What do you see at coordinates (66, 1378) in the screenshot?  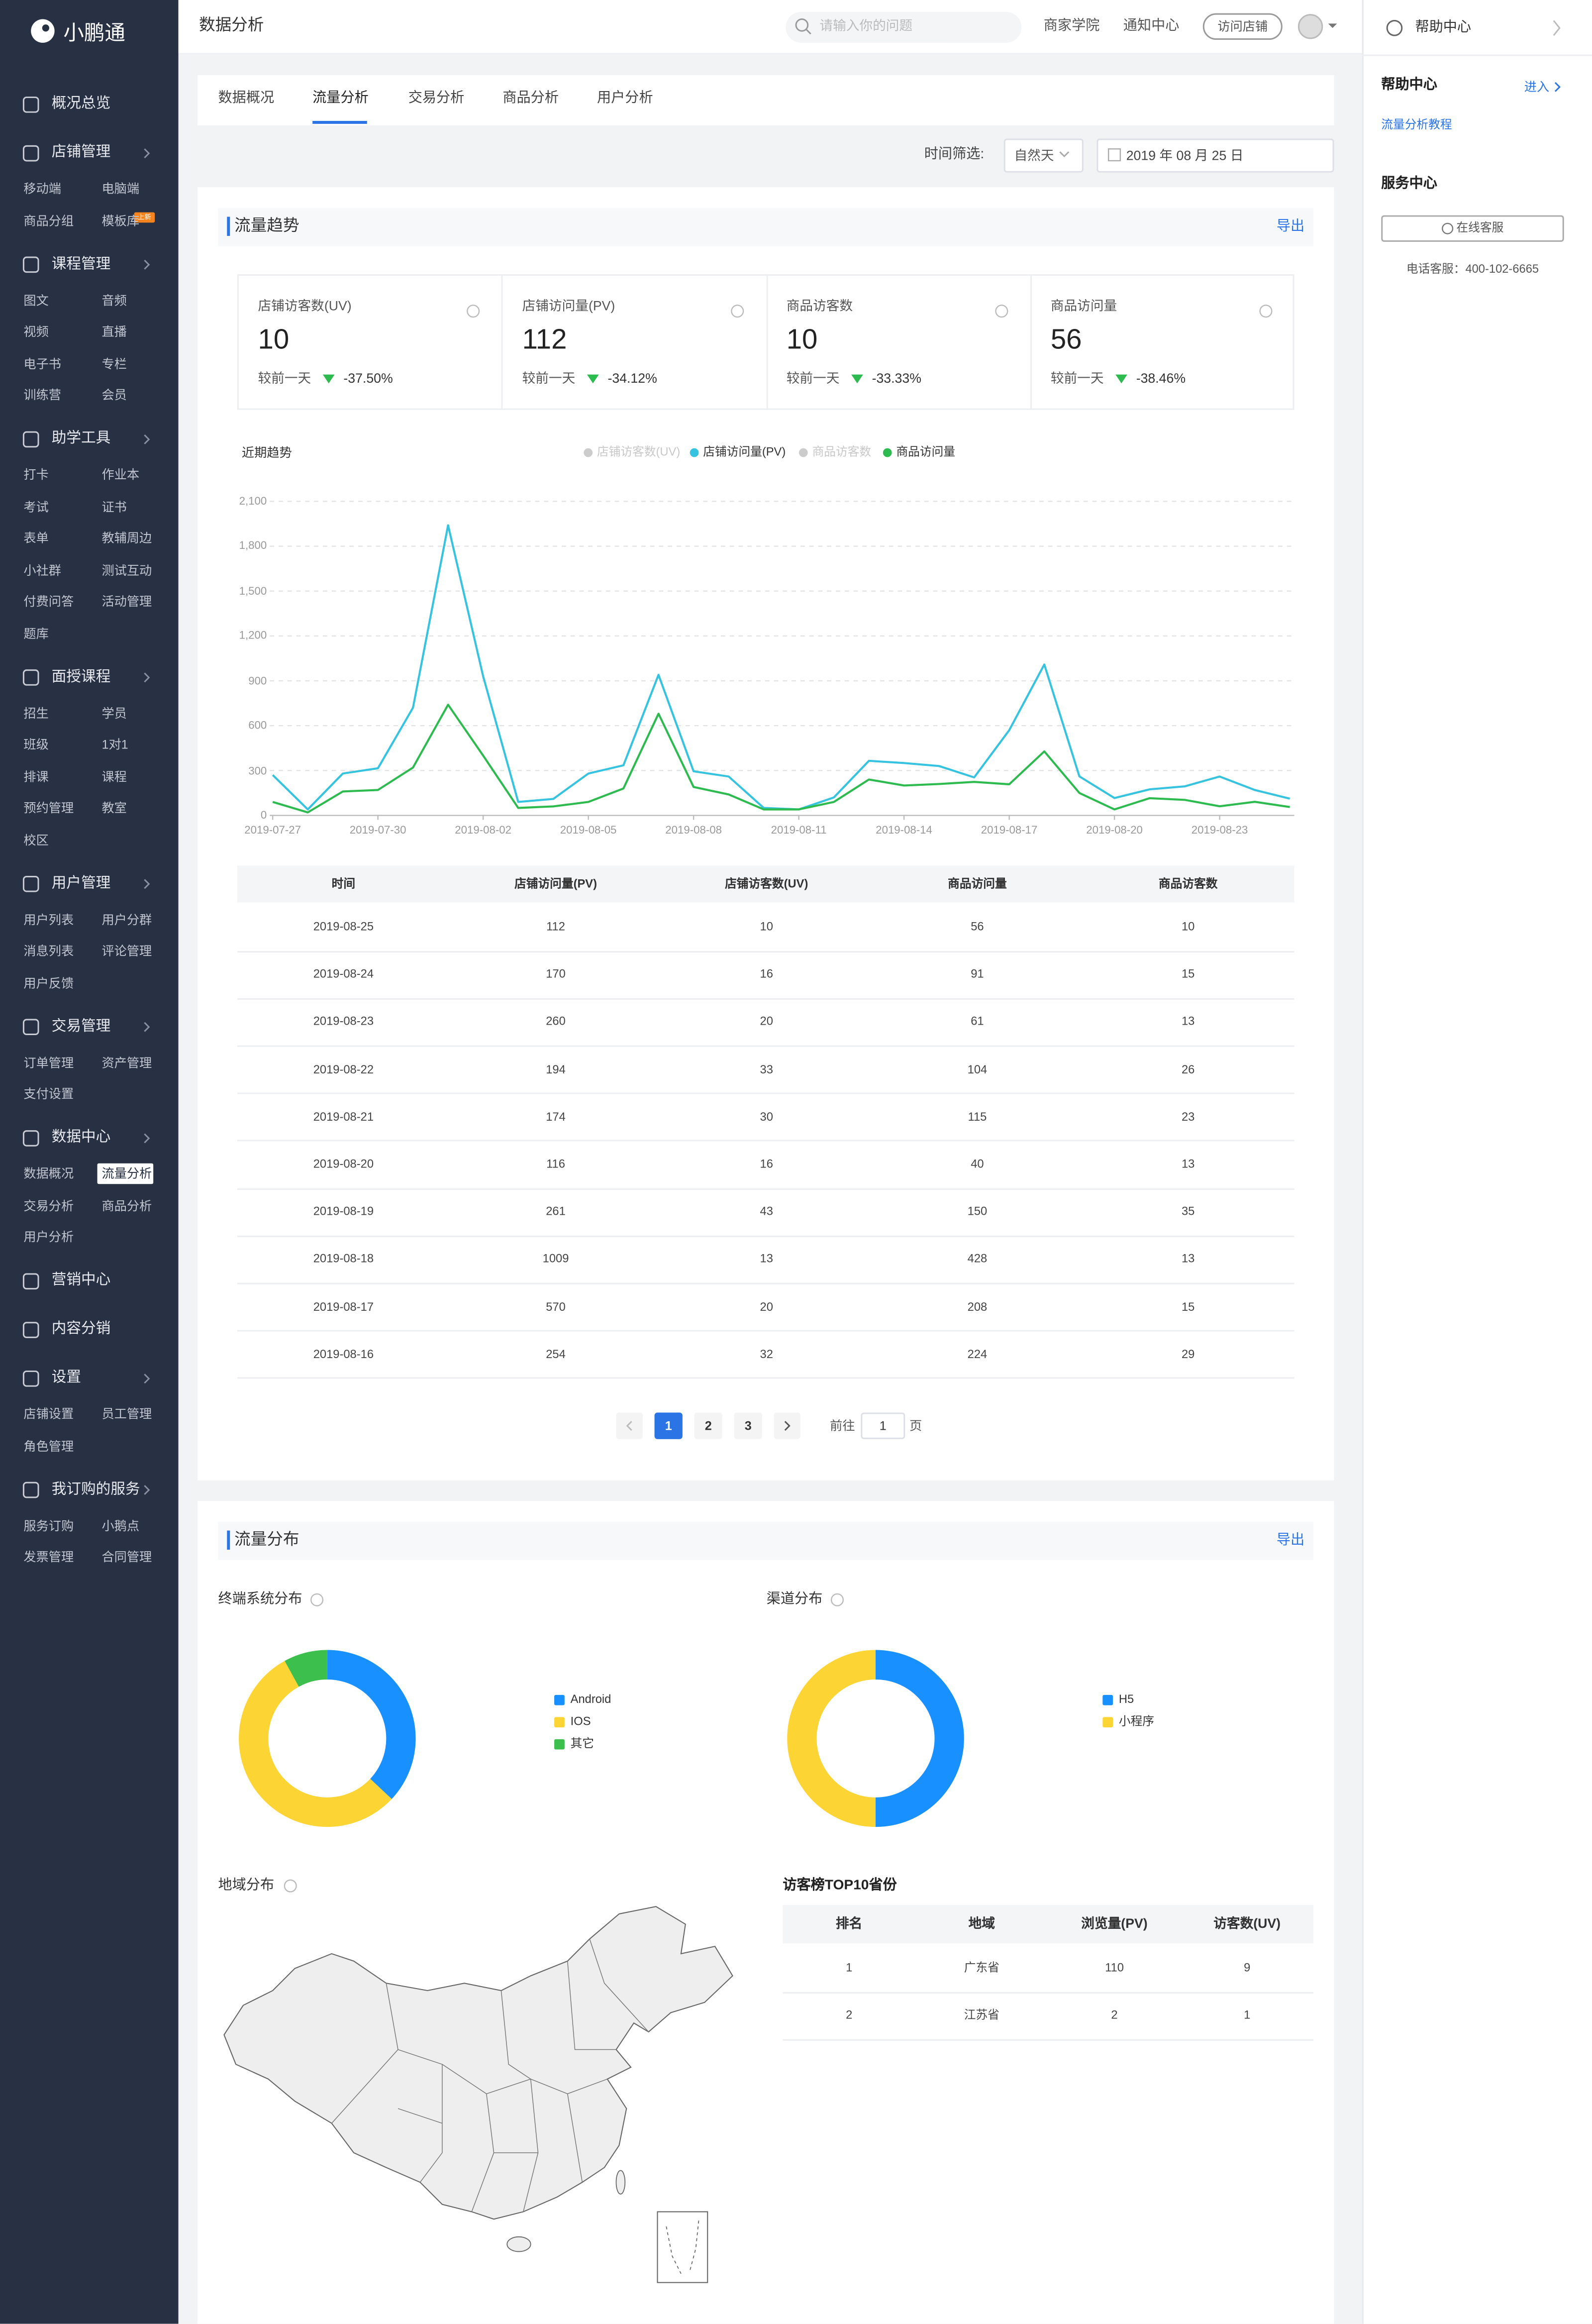 I see `menu-heading: 设置` at bounding box center [66, 1378].